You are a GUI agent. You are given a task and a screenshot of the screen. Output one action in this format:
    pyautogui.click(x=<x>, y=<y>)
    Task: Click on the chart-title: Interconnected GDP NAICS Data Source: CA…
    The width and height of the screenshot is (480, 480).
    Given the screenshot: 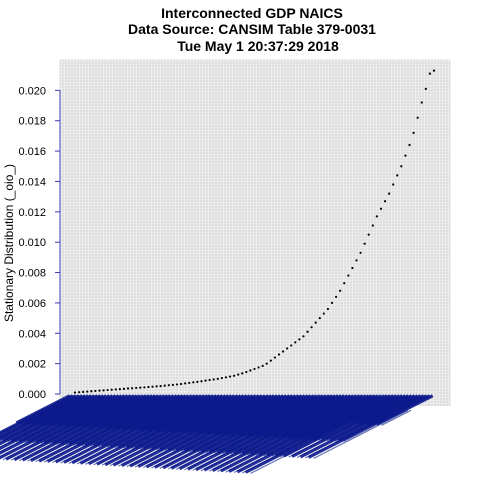 What is the action you would take?
    pyautogui.click(x=252, y=29)
    